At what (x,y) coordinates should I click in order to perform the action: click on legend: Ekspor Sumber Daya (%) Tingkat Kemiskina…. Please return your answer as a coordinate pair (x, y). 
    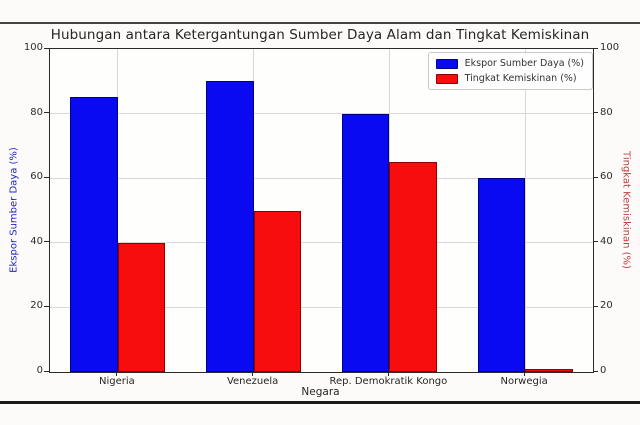
    Looking at the image, I should click on (510, 71).